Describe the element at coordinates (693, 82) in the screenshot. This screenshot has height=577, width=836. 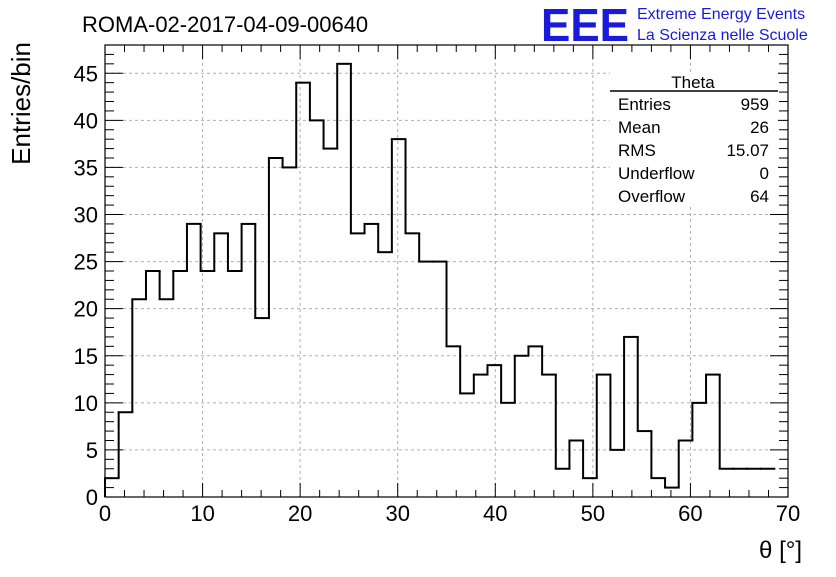
I see `stats-box-title: Theta` at that location.